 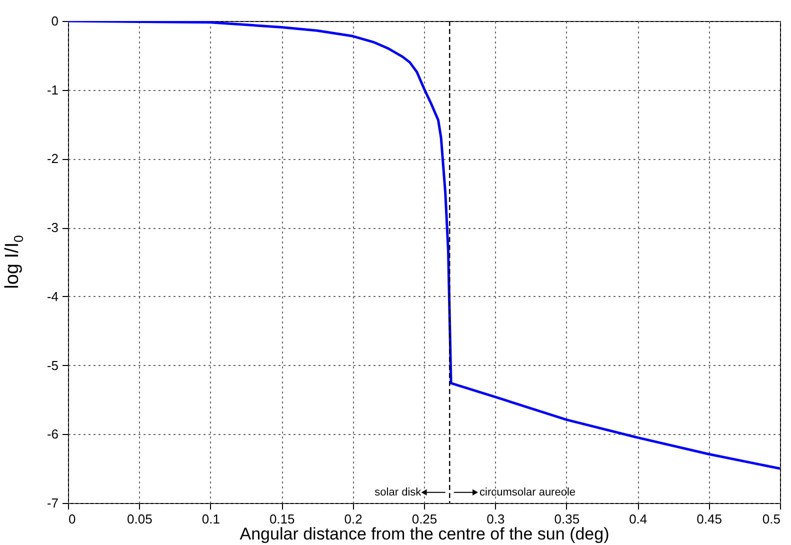 What do you see at coordinates (52, 503) in the screenshot?
I see `y-tick-label: -7` at bounding box center [52, 503].